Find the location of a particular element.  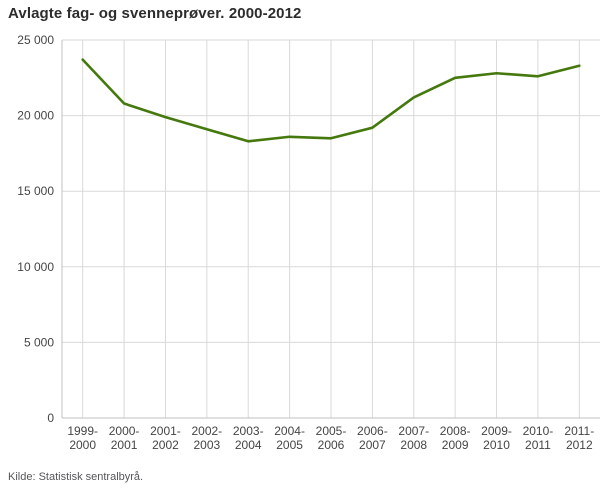

y-tick-label: 20 000 is located at coordinates (35, 116).